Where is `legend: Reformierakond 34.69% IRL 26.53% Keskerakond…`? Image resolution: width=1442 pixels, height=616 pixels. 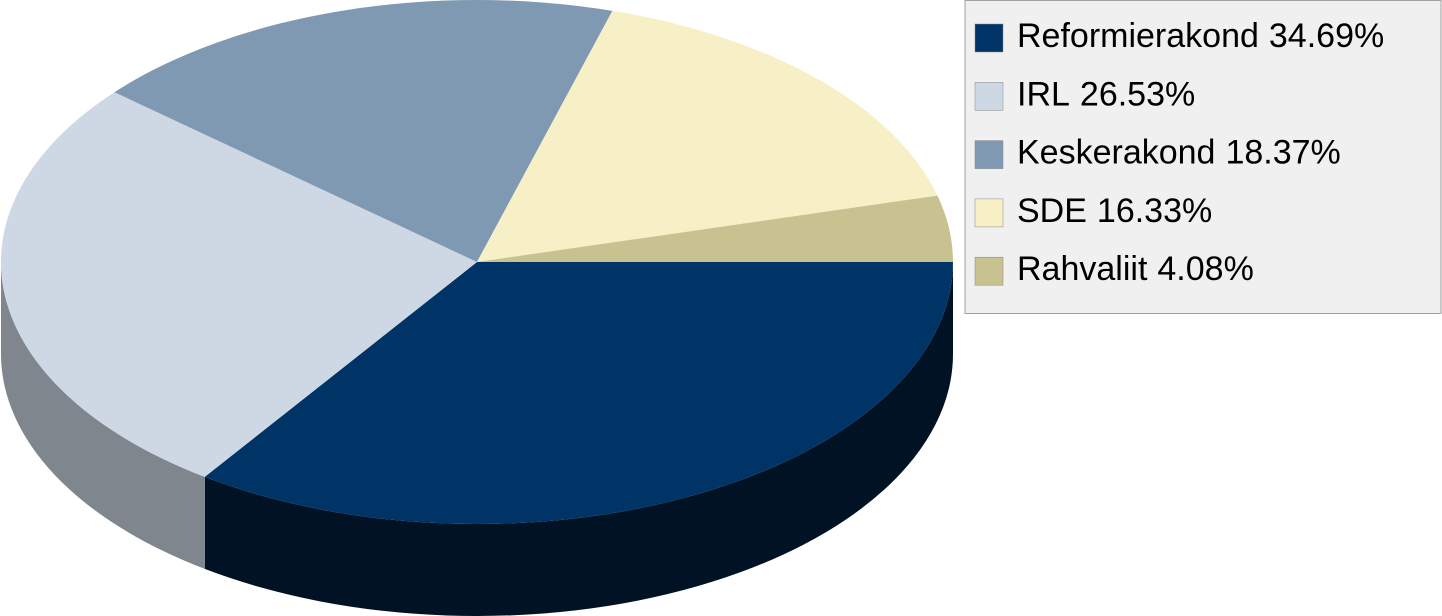
legend: Reformierakond 34.69% IRL 26.53% Keskerakond… is located at coordinates (1179, 152).